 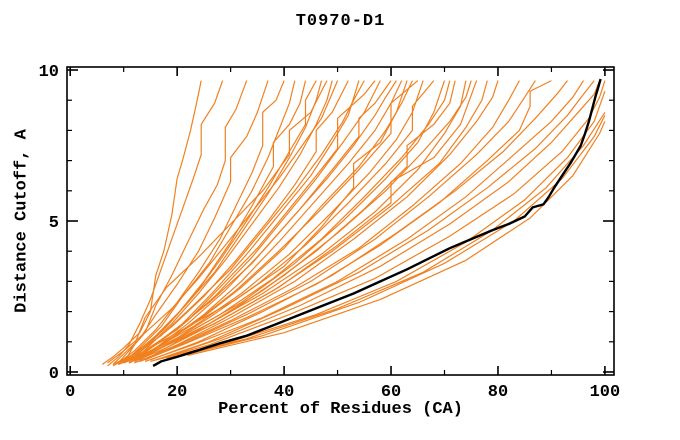 What do you see at coordinates (54, 374) in the screenshot?
I see `y-tick-label: 0` at bounding box center [54, 374].